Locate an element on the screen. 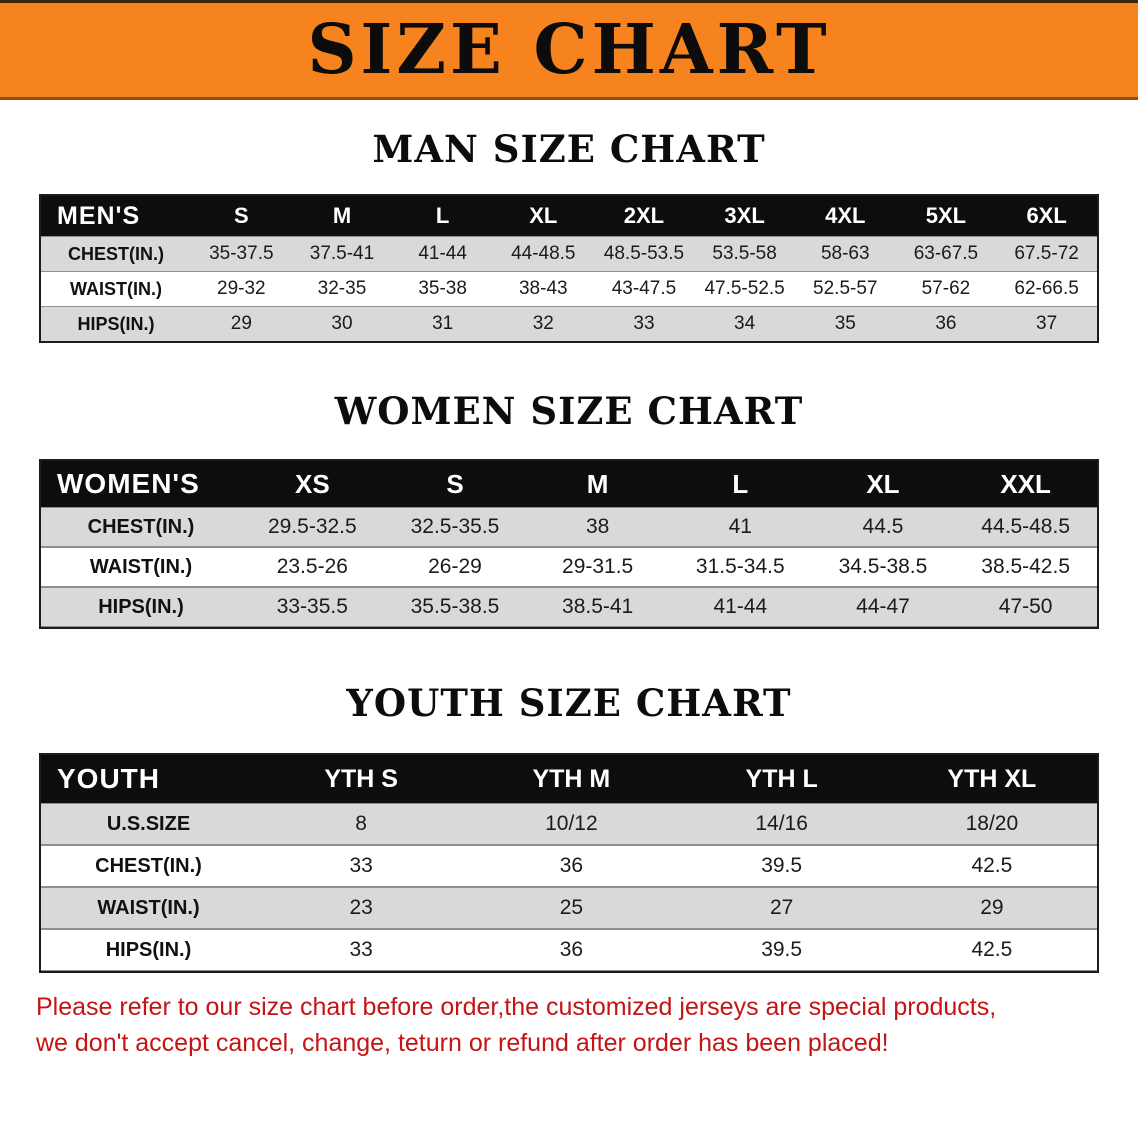 This screenshot has width=1138, height=1132. women-row-label: HIPS(IN.) is located at coordinates (141, 607).